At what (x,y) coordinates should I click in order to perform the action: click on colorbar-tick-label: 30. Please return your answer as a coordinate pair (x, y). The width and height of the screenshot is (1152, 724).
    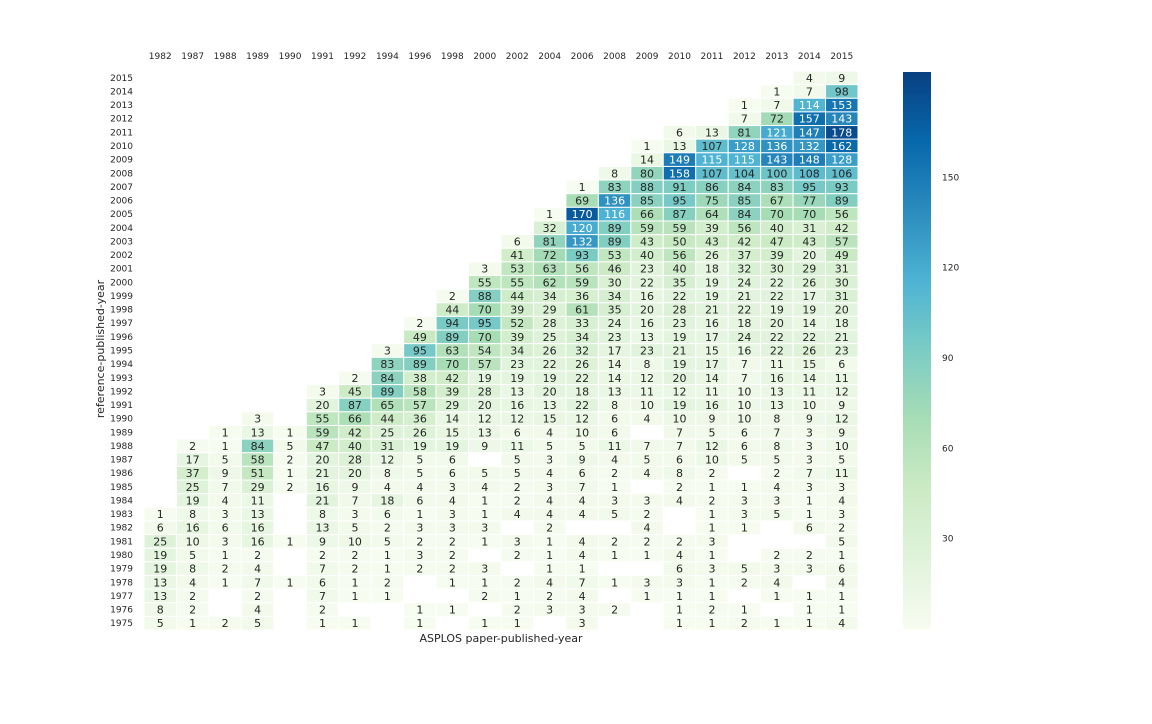
    Looking at the image, I should click on (948, 540).